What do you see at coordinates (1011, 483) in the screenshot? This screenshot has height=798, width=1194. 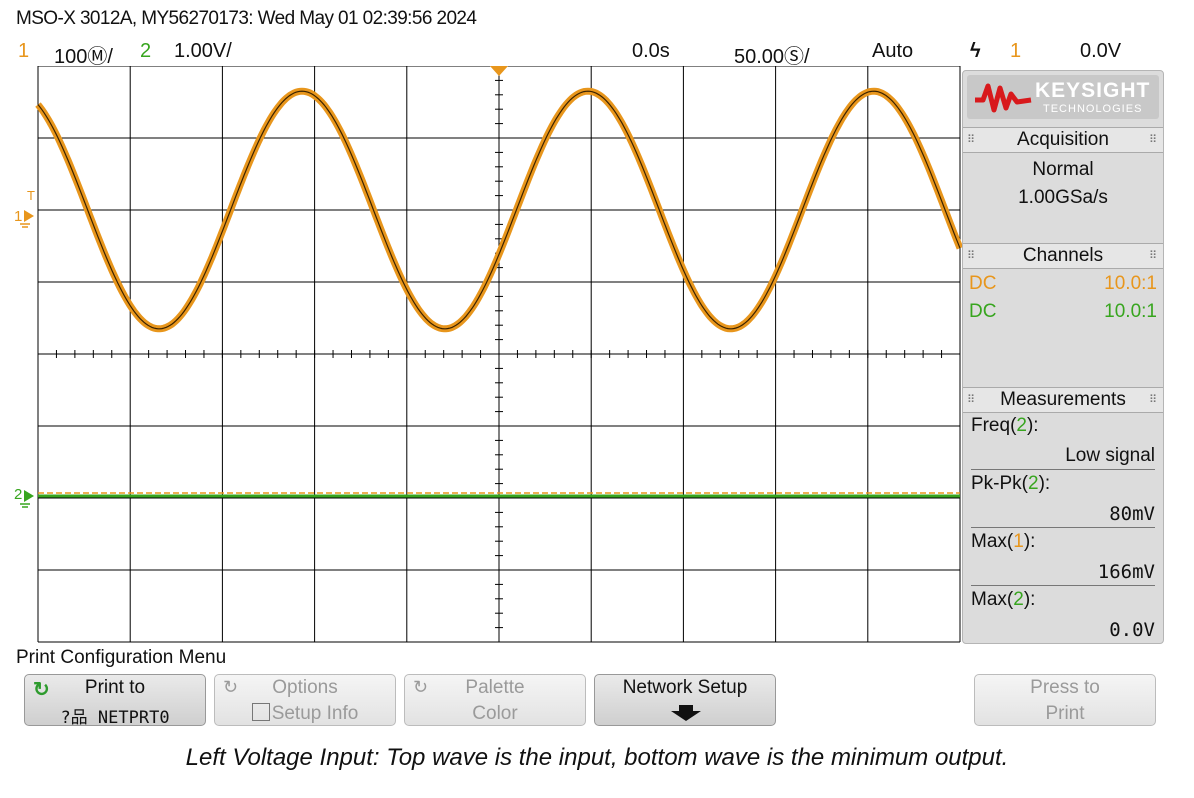 I see `measurement-label: Pk-Pk(2):` at bounding box center [1011, 483].